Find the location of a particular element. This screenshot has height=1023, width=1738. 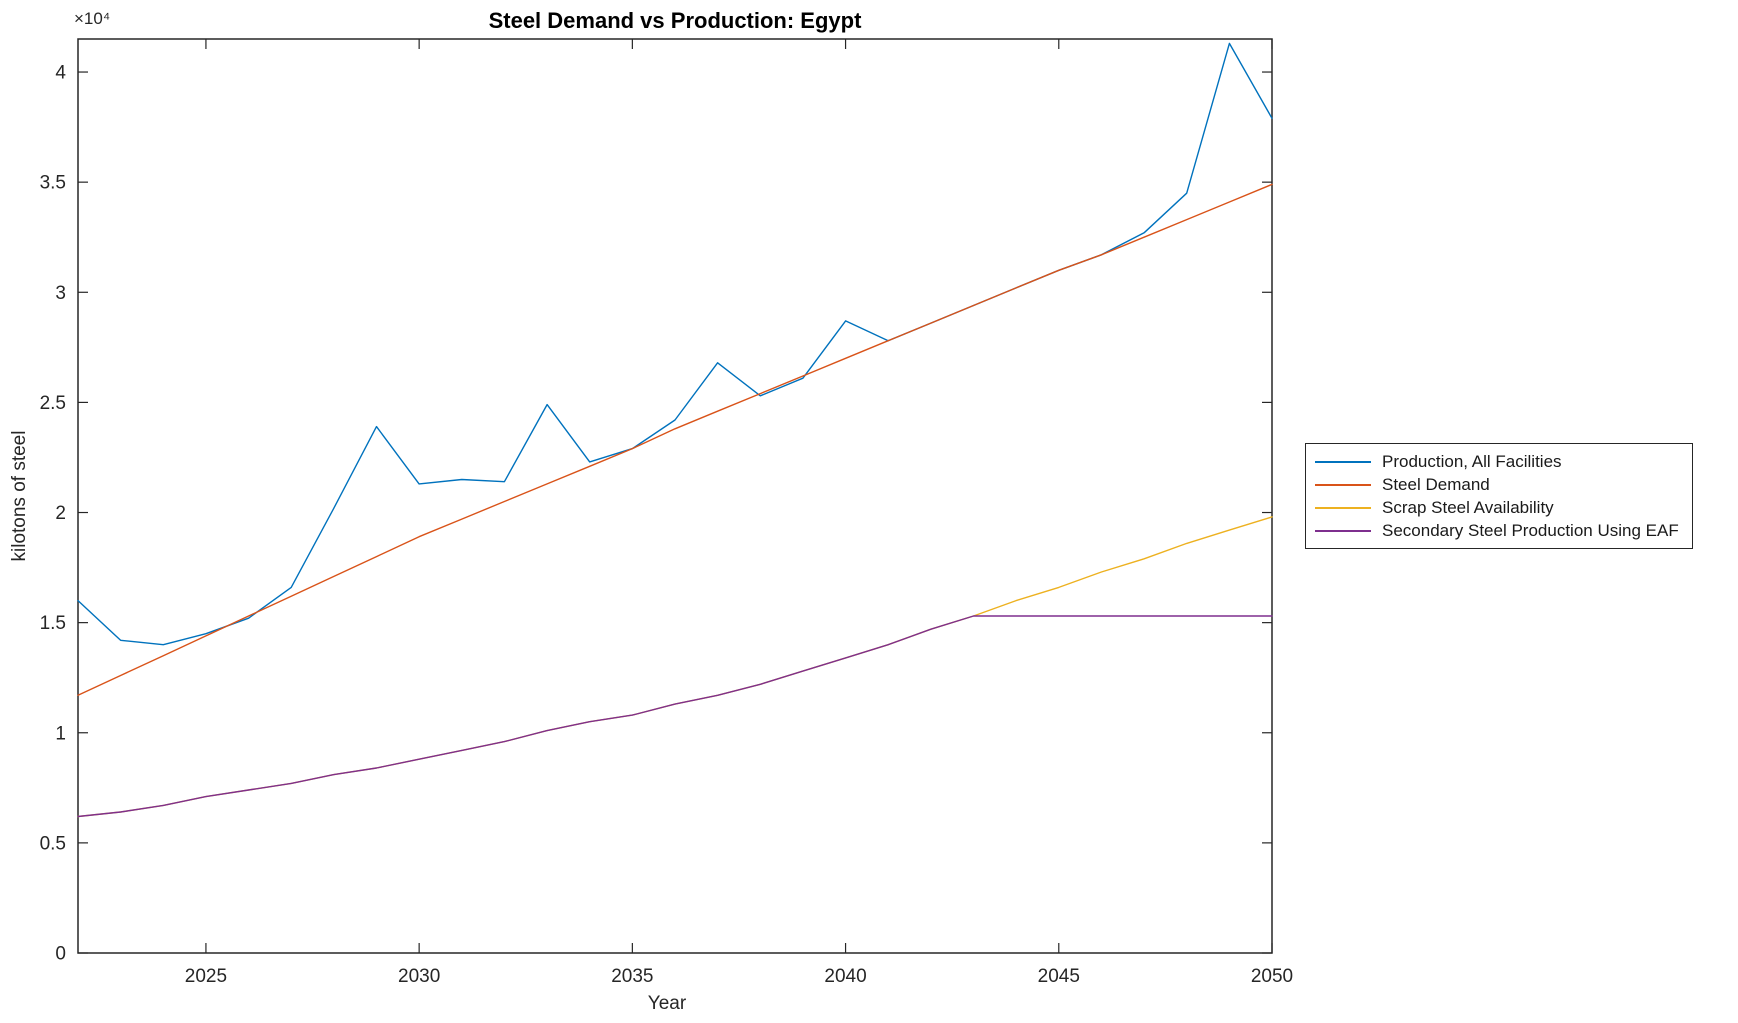

legend-label-scrap: Scrap Steel Availability is located at coordinates (1468, 507).